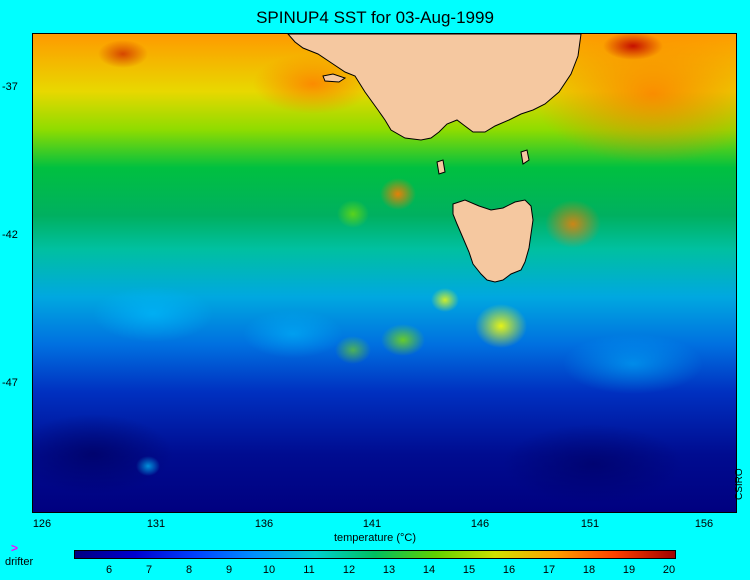 The image size is (750, 580). I want to click on colorbar-tick-7: 7, so click(149, 570).